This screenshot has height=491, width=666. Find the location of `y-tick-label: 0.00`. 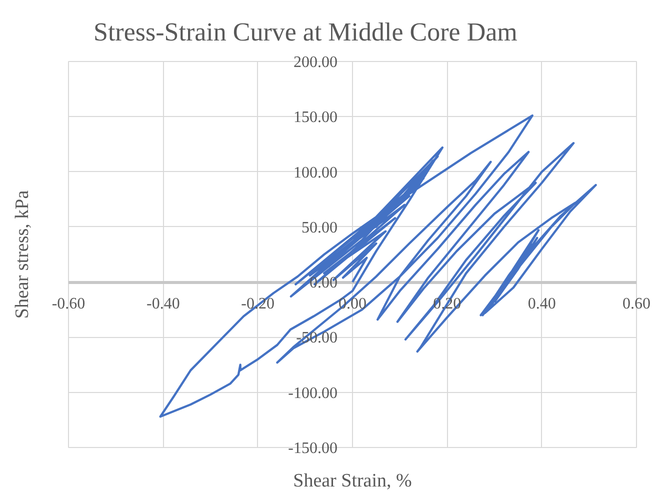

y-tick-label: 0.00 is located at coordinates (324, 283).